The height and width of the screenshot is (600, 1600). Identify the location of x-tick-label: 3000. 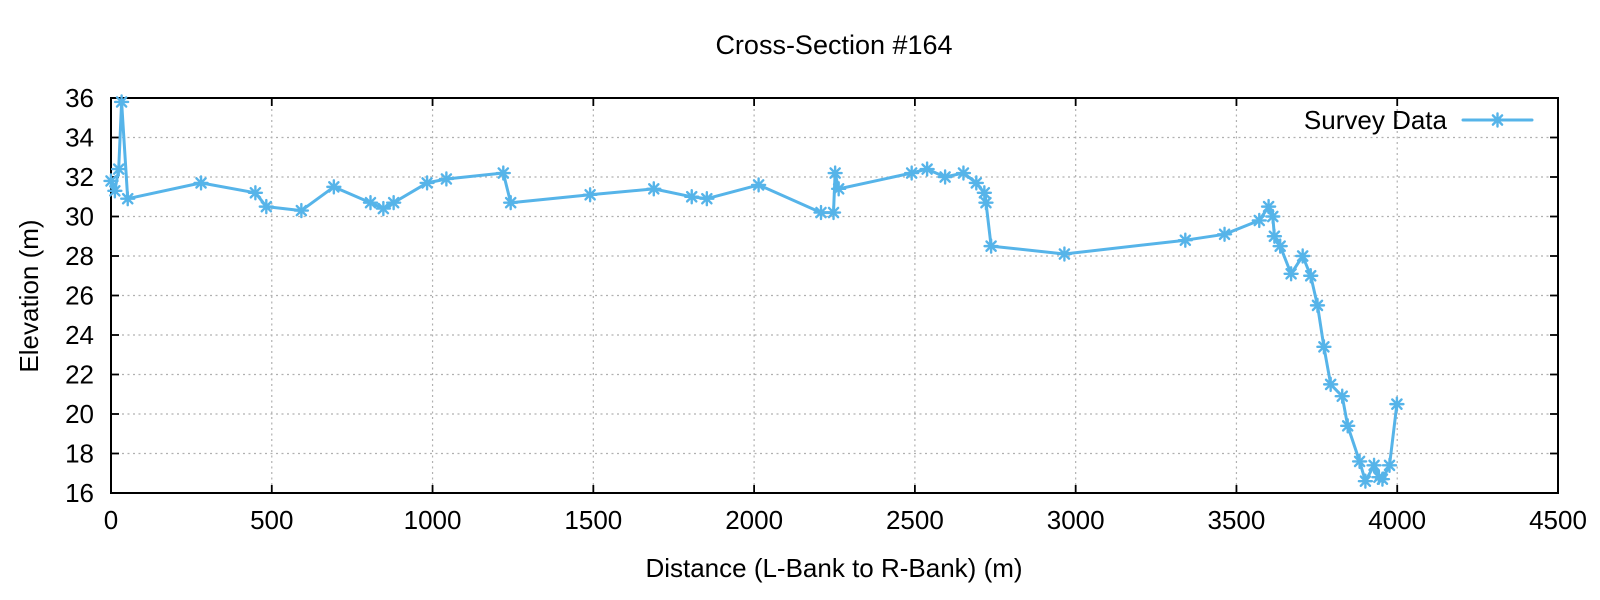
(1076, 520).